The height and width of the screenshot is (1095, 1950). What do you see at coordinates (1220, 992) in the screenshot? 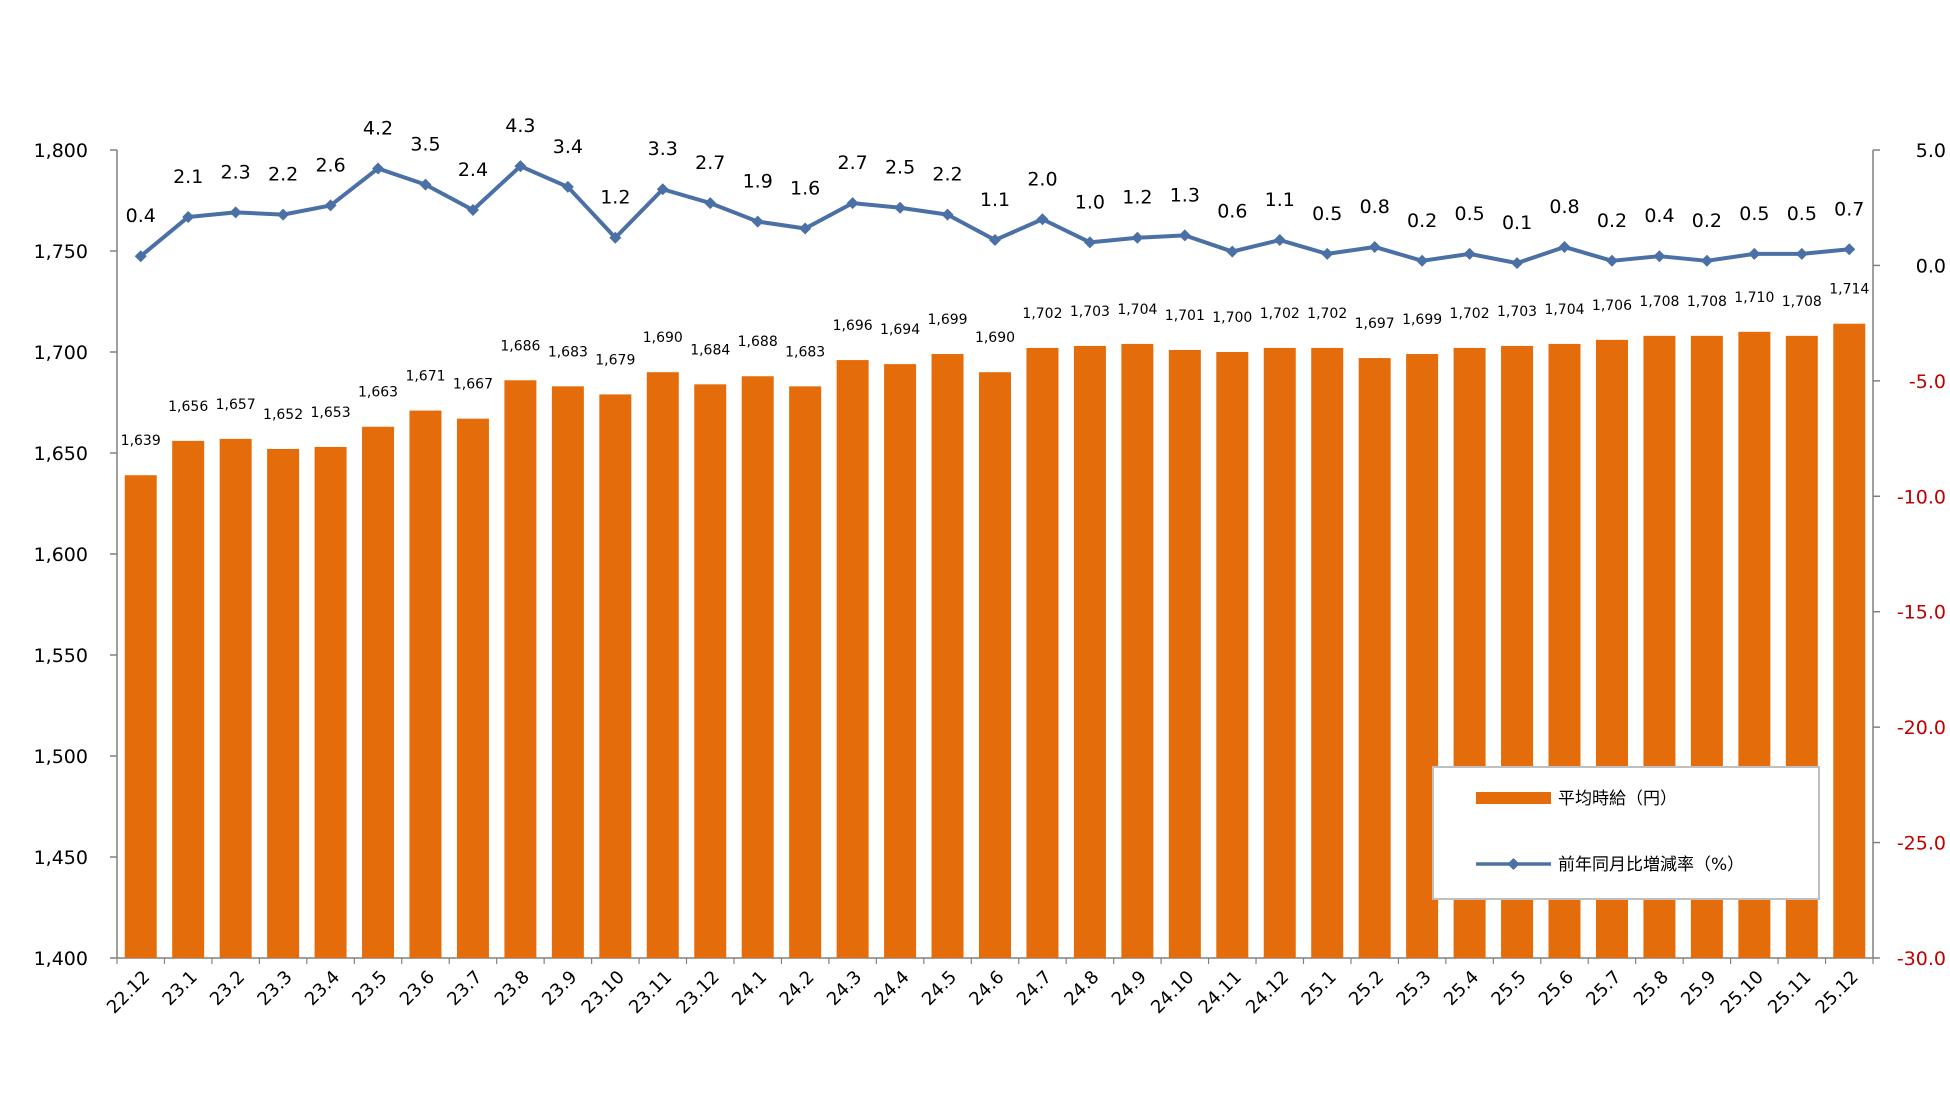
I see `x-category-label: 24.11` at bounding box center [1220, 992].